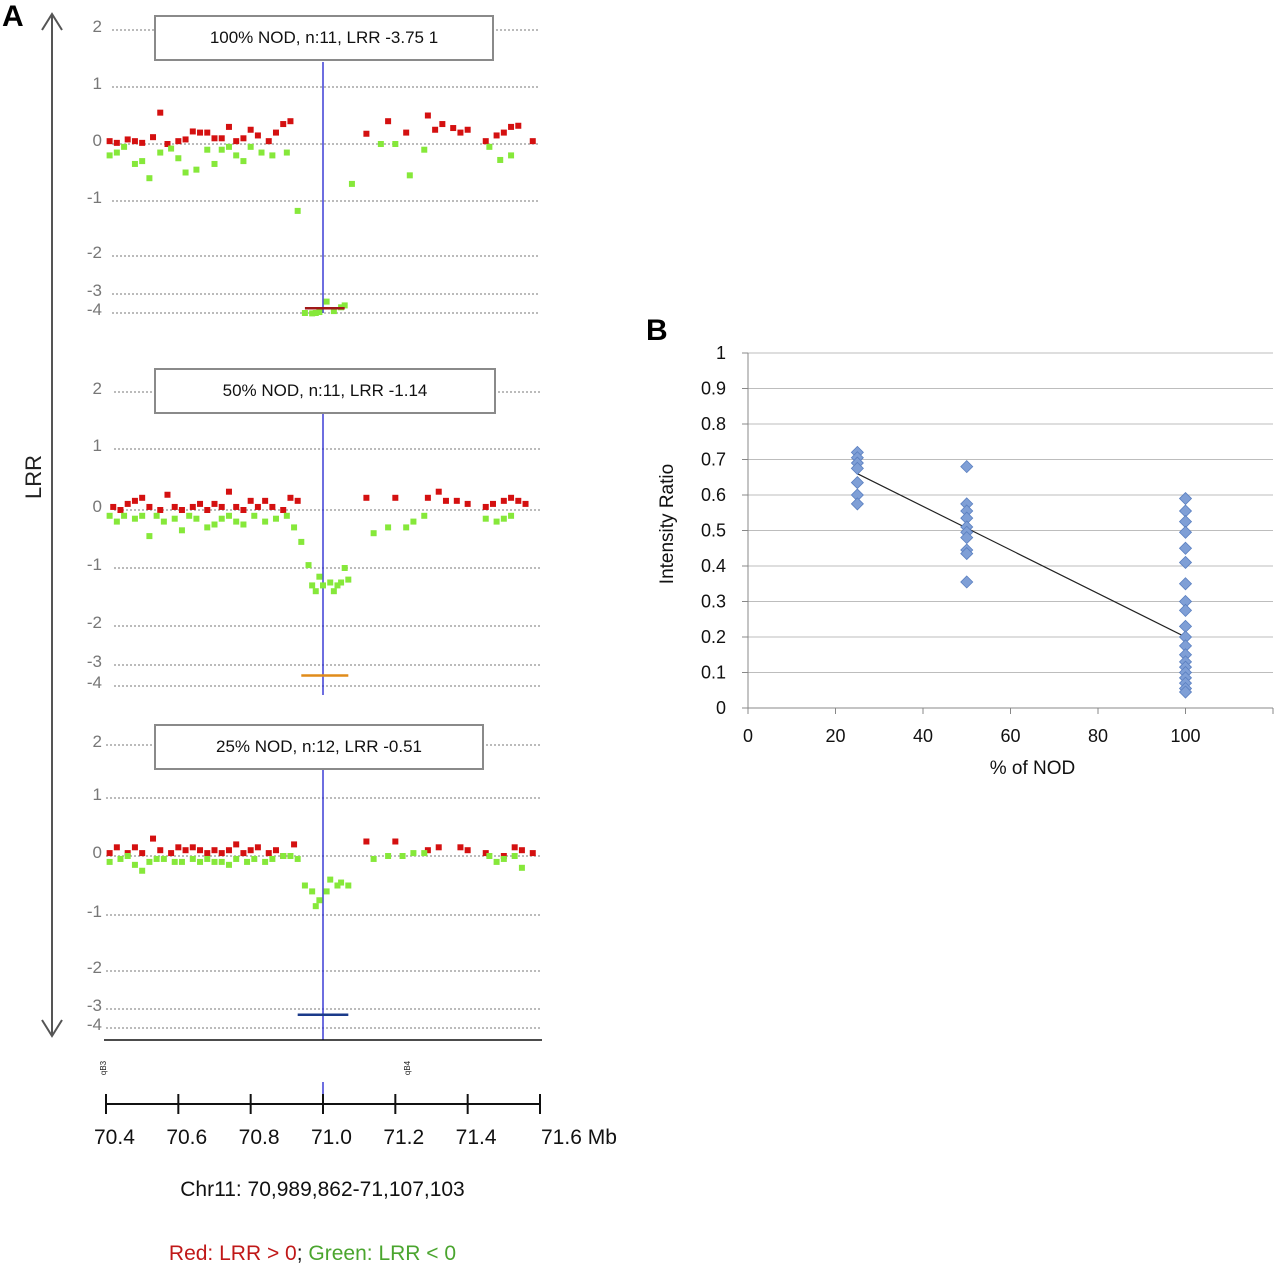 Image resolution: width=1280 pixels, height=1273 pixels. Describe the element at coordinates (713, 673) in the screenshot. I see `panel-b-y-tick-label: 0.1` at that location.